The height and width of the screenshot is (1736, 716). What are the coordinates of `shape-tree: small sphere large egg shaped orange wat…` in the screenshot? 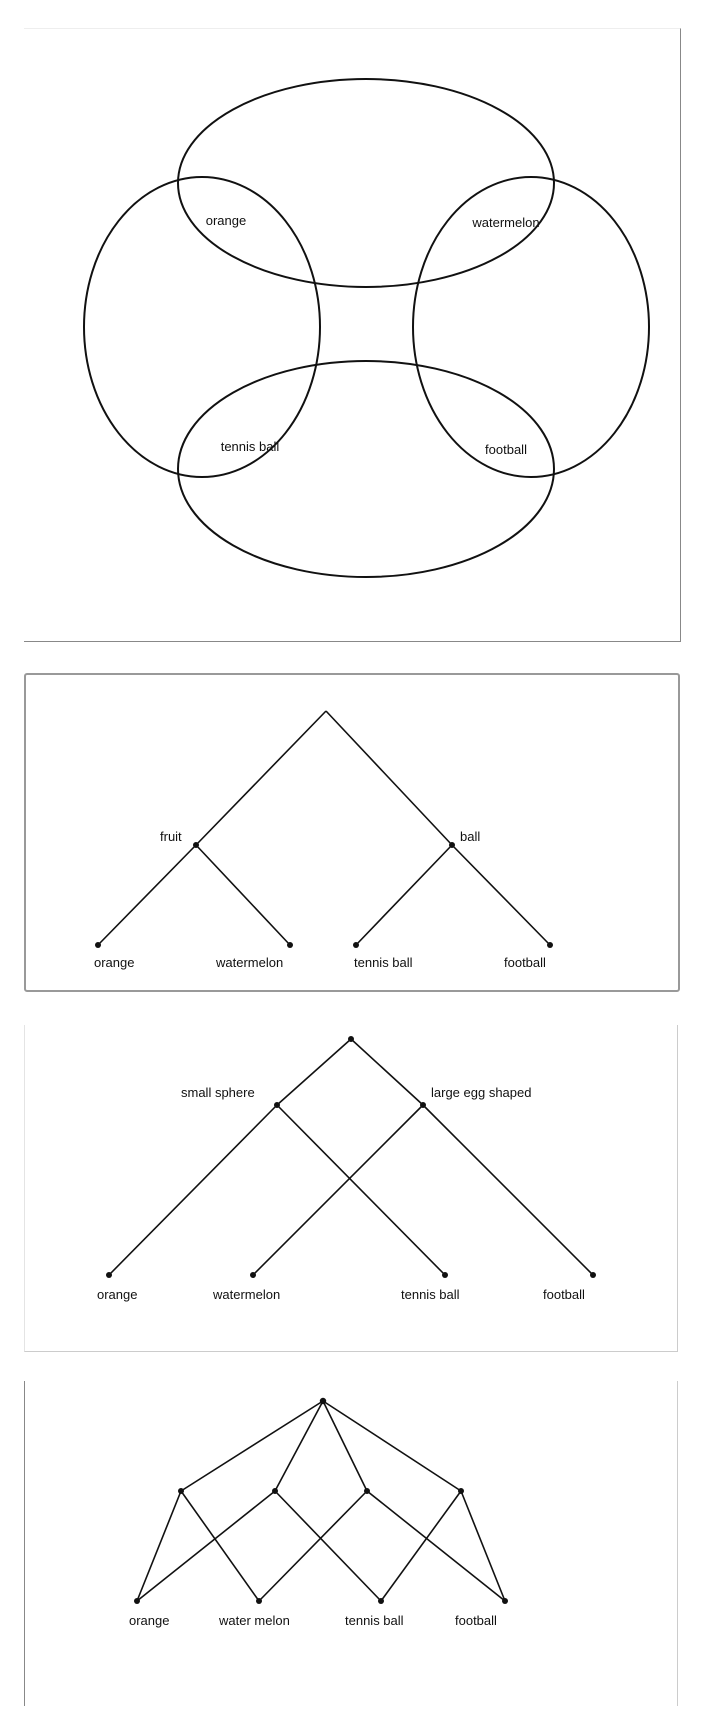 It's located at (346, 1169).